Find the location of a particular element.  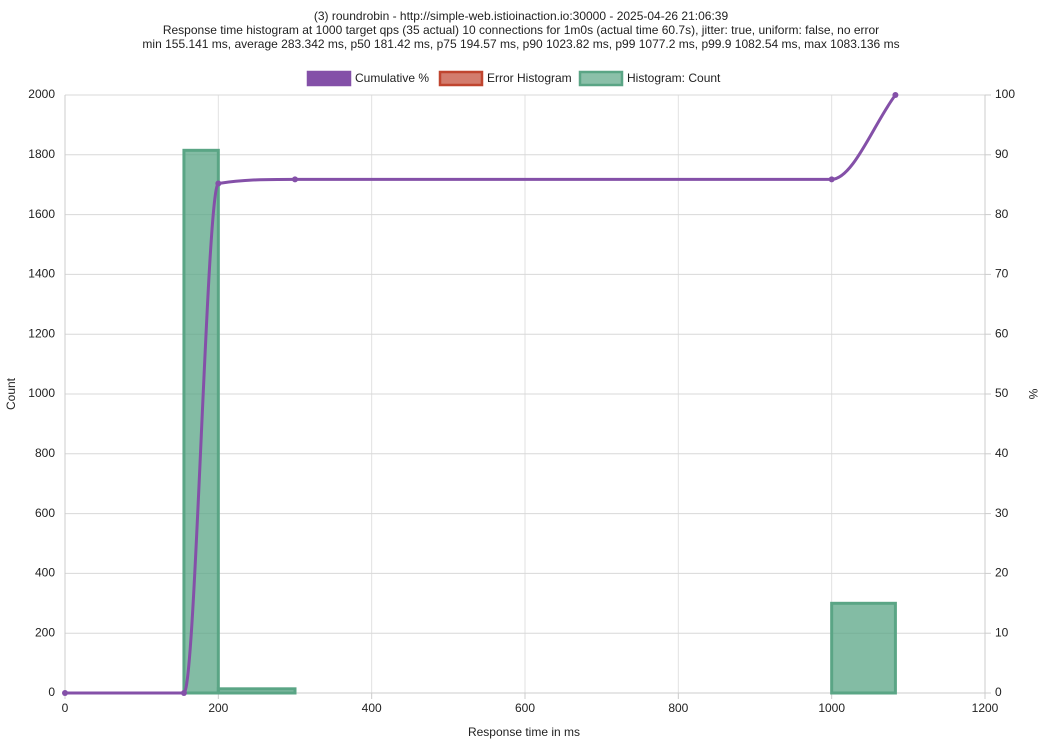

y2-tick-label: 80 is located at coordinates (1002, 214).